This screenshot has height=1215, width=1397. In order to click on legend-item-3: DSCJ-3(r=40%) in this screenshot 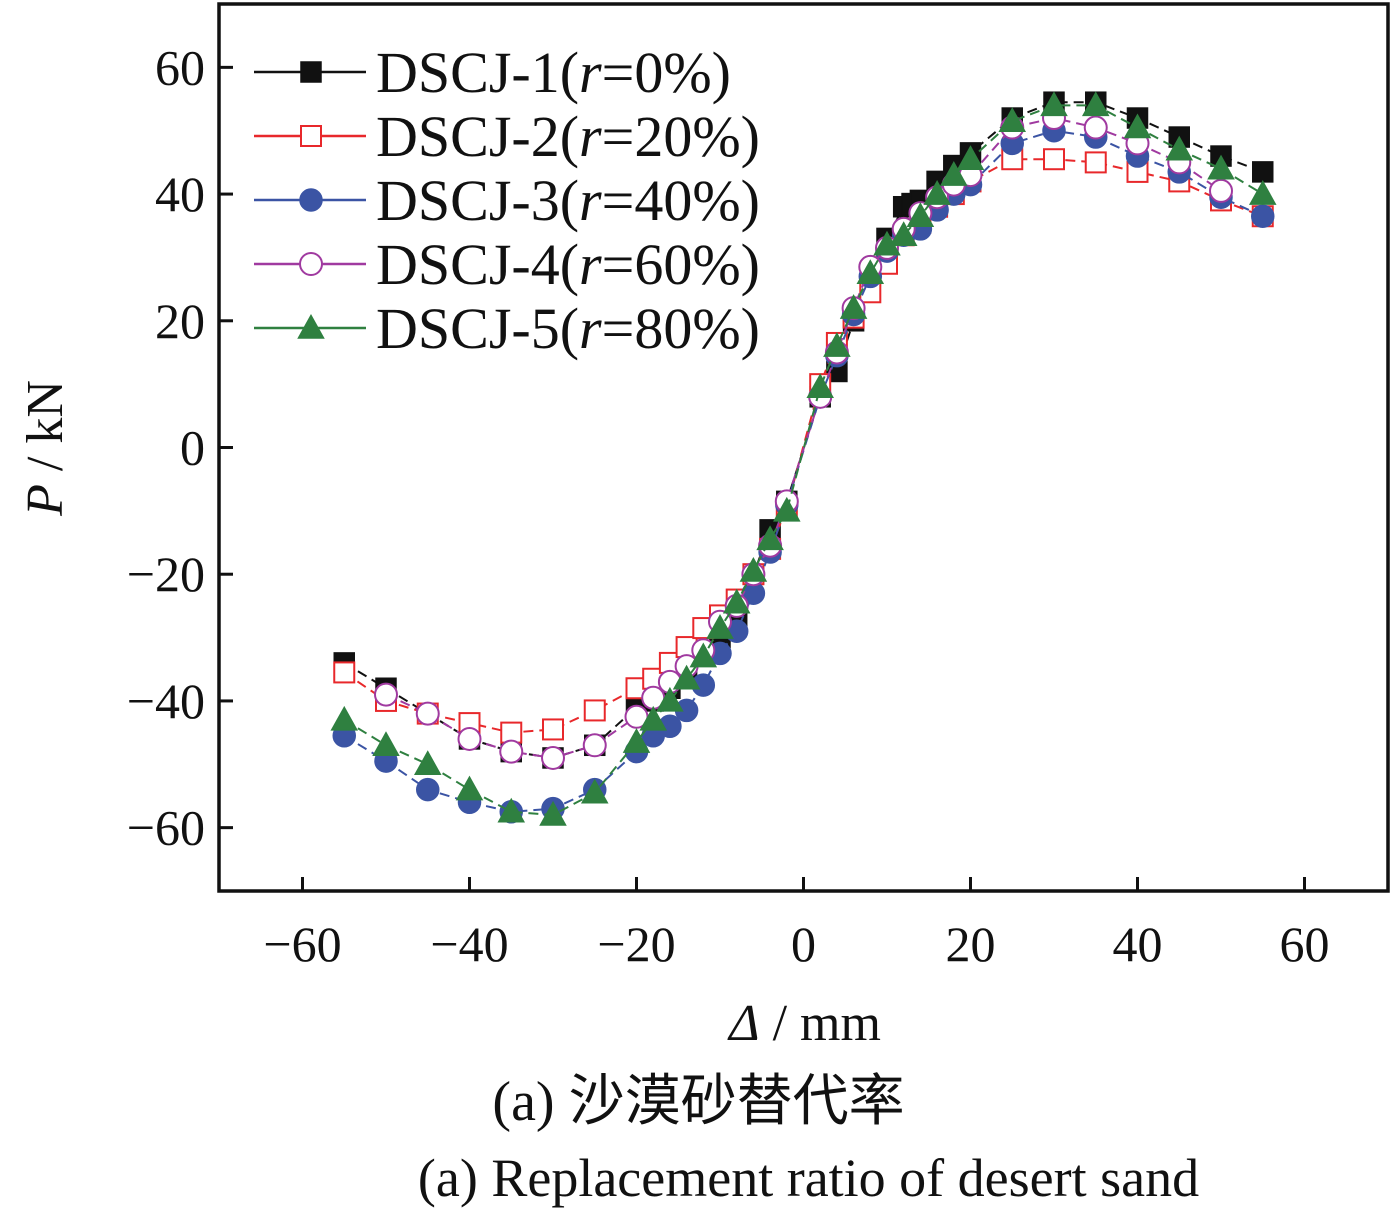, I will do `click(507, 200)`.